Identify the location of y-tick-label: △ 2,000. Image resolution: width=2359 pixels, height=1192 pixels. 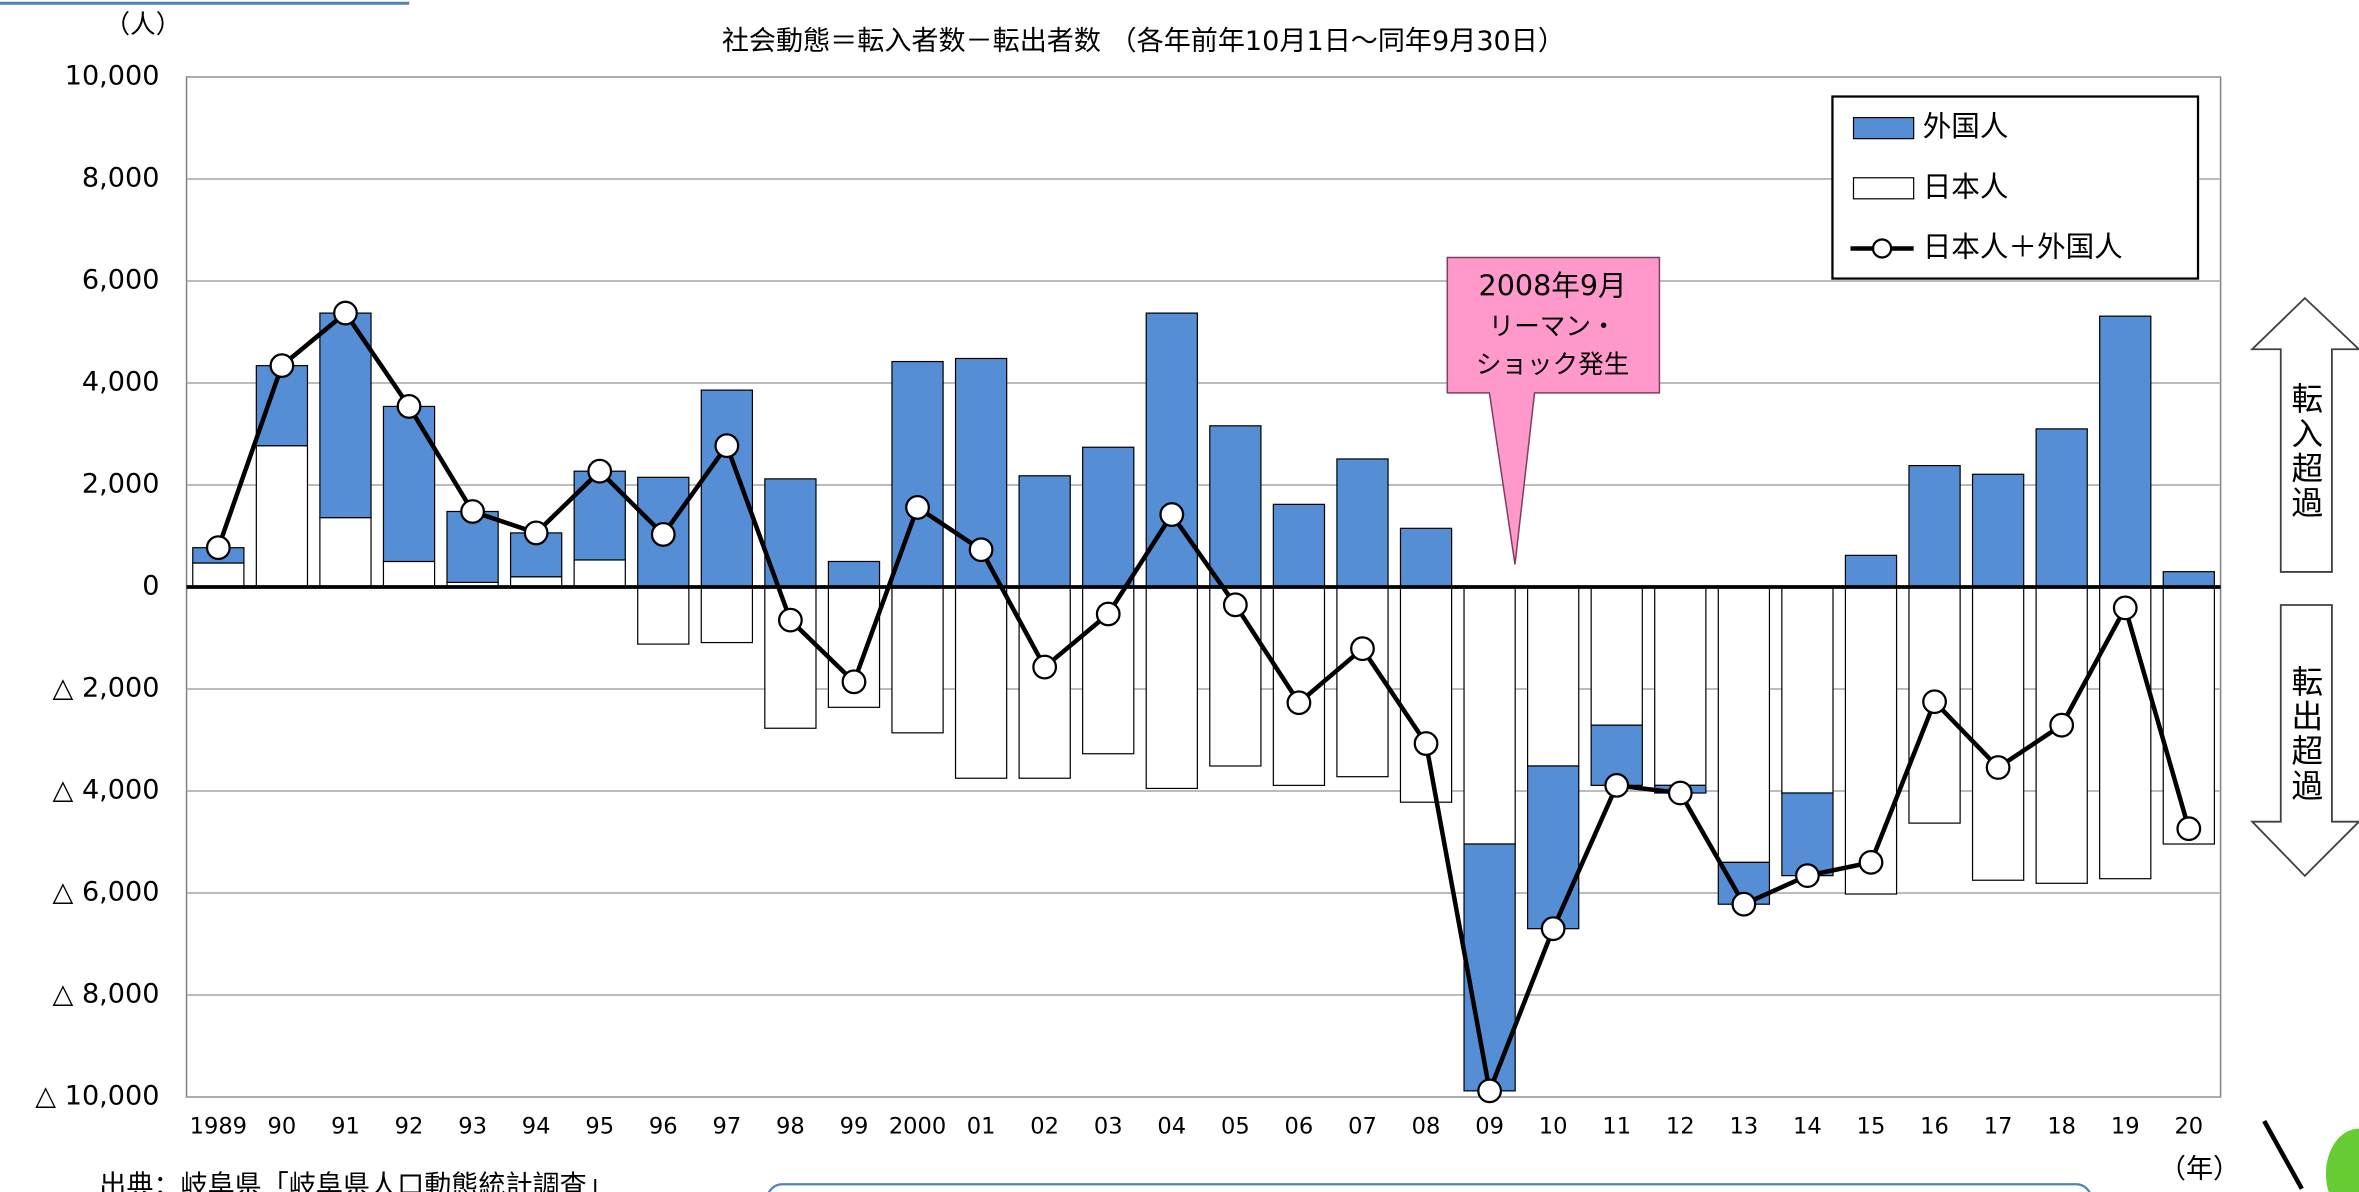
(106, 687).